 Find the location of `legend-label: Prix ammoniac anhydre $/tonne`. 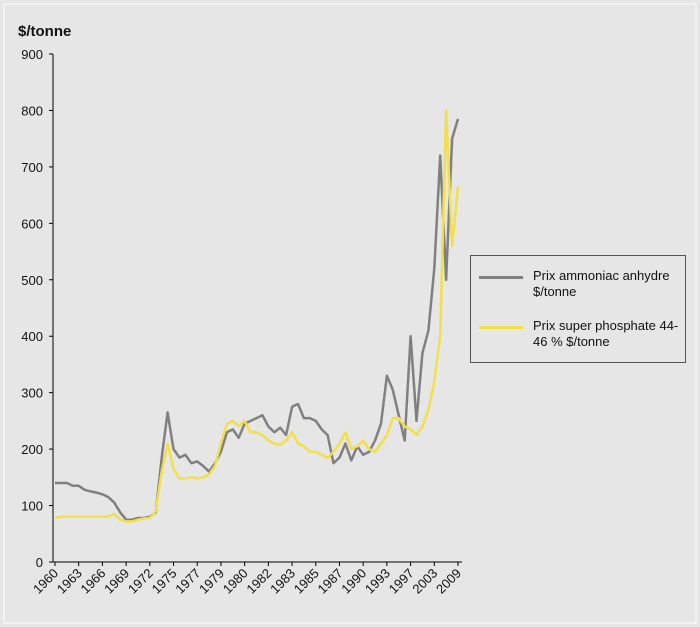

legend-label: Prix ammoniac anhydre $/tonne is located at coordinates (601, 283).